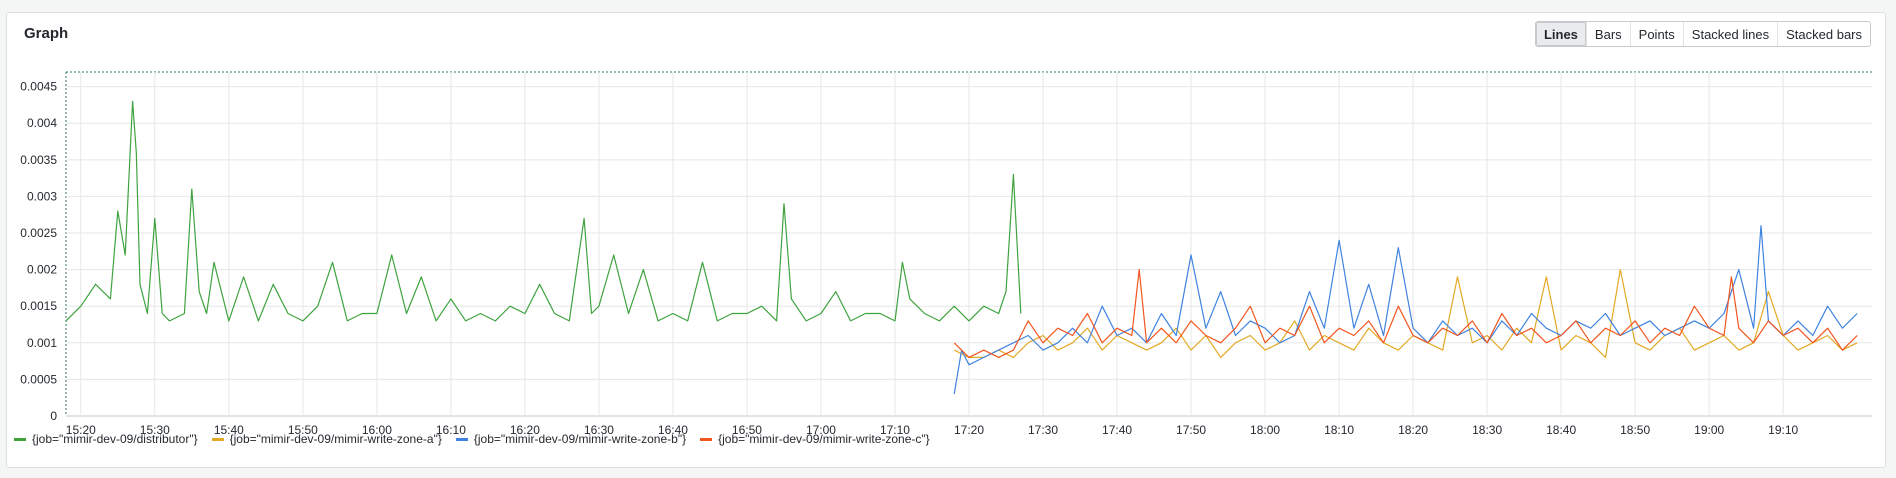 This screenshot has width=1896, height=478. Describe the element at coordinates (1339, 430) in the screenshot. I see `x-tick-label: 18:10` at that location.